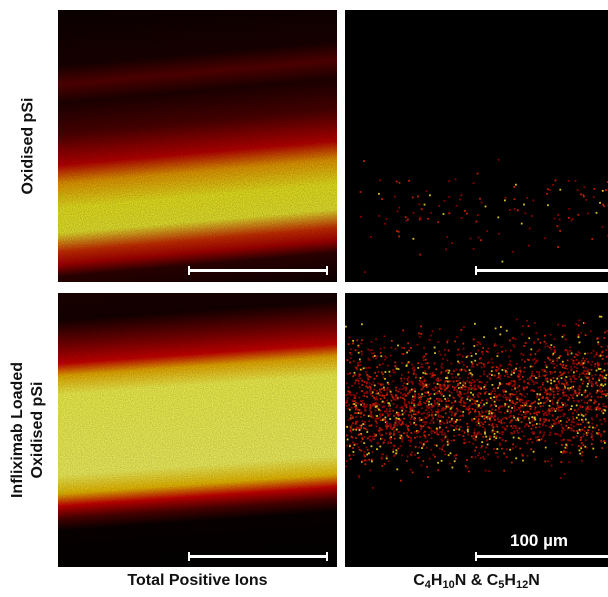  What do you see at coordinates (28, 146) in the screenshot?
I see `row-label-oxidised-text: Oxidised pSi` at bounding box center [28, 146].